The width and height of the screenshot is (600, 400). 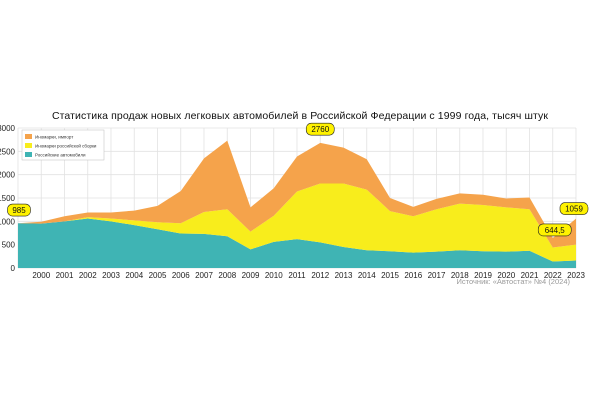 What do you see at coordinates (204, 275) in the screenshot?
I see `x-tick-label: 2007` at bounding box center [204, 275].